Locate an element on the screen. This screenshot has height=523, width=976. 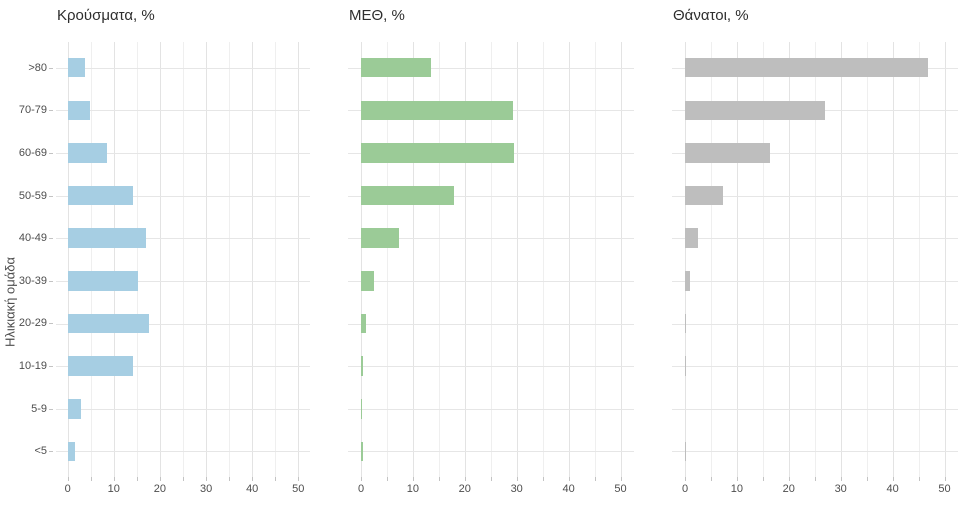
y-axis-label: >80 is located at coordinates (37, 67).